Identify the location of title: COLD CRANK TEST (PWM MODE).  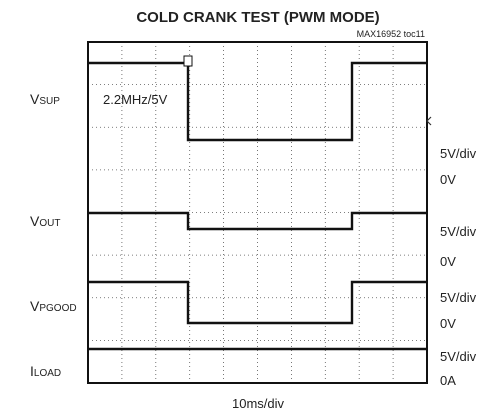
(257, 17).